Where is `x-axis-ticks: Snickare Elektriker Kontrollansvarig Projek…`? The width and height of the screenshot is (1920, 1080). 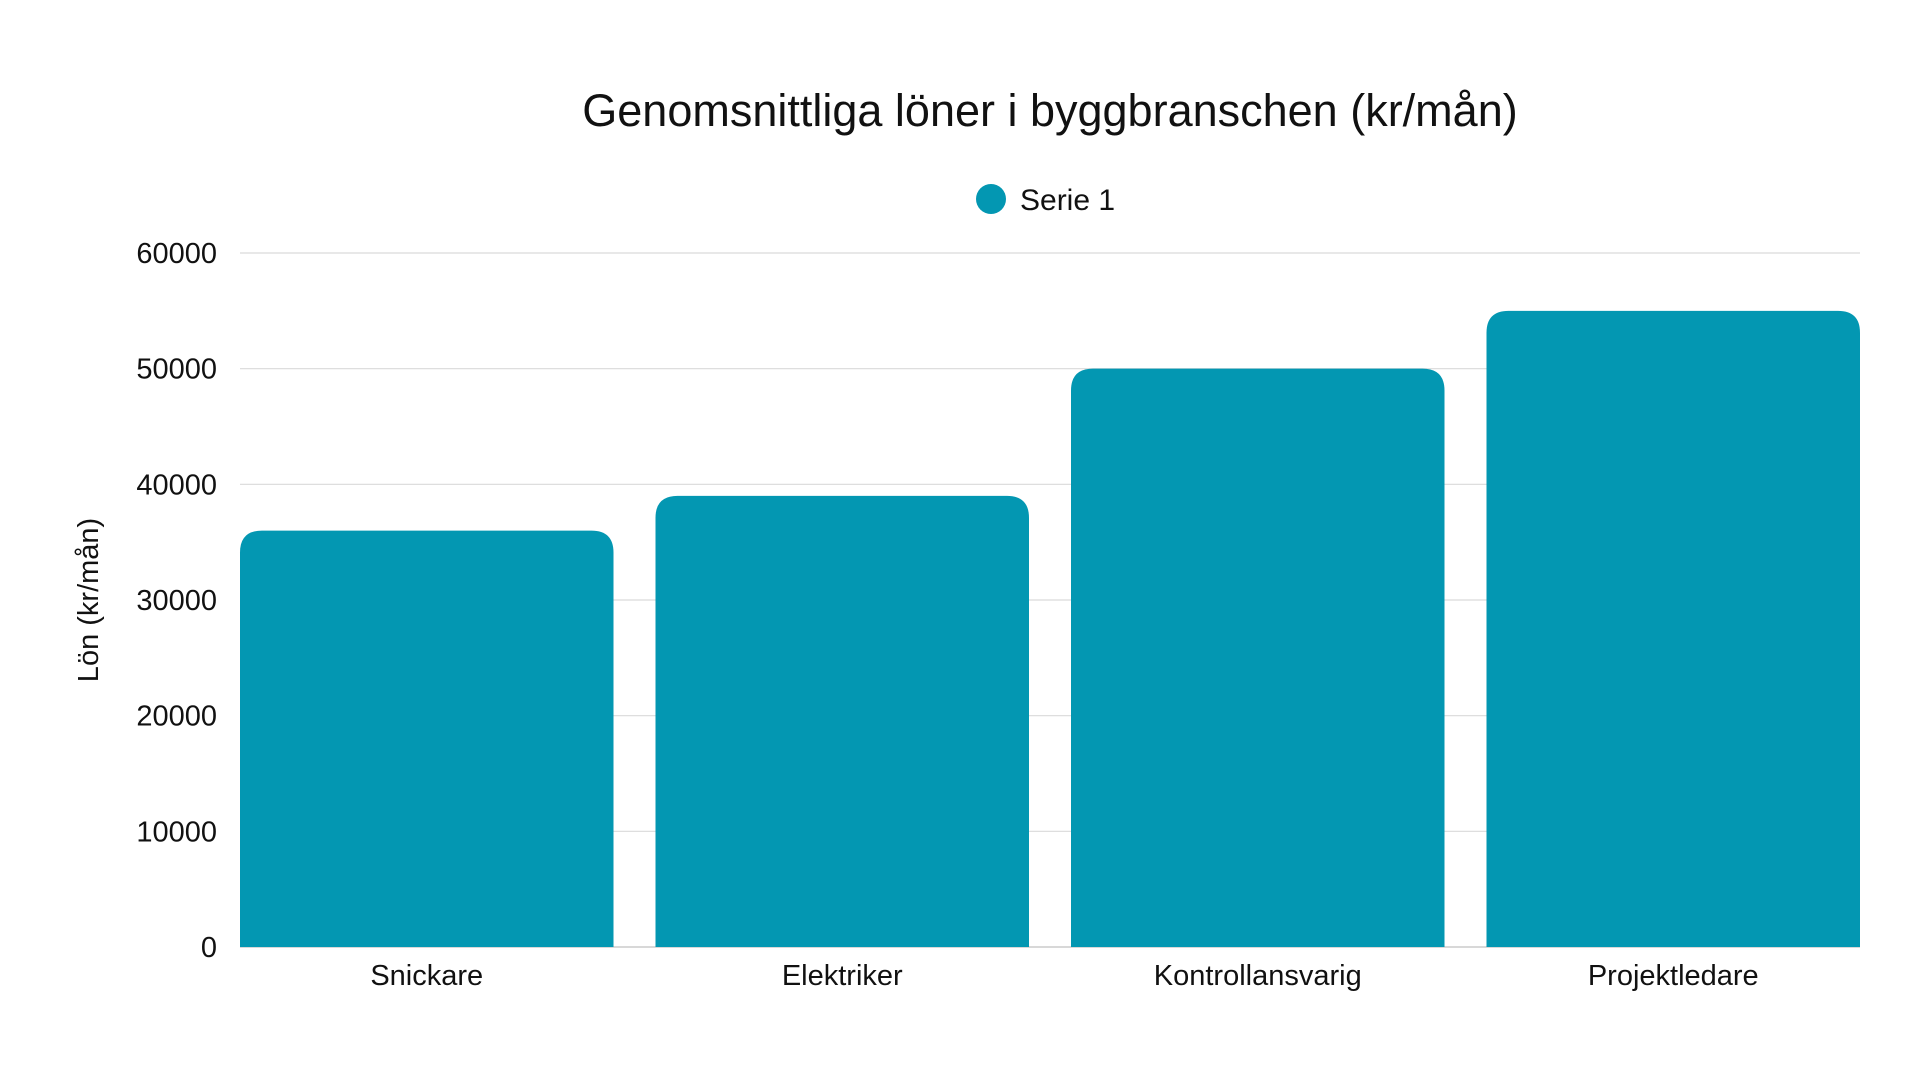
x-axis-ticks: Snickare Elektriker Kontrollansvarig Projek… is located at coordinates (1064, 976).